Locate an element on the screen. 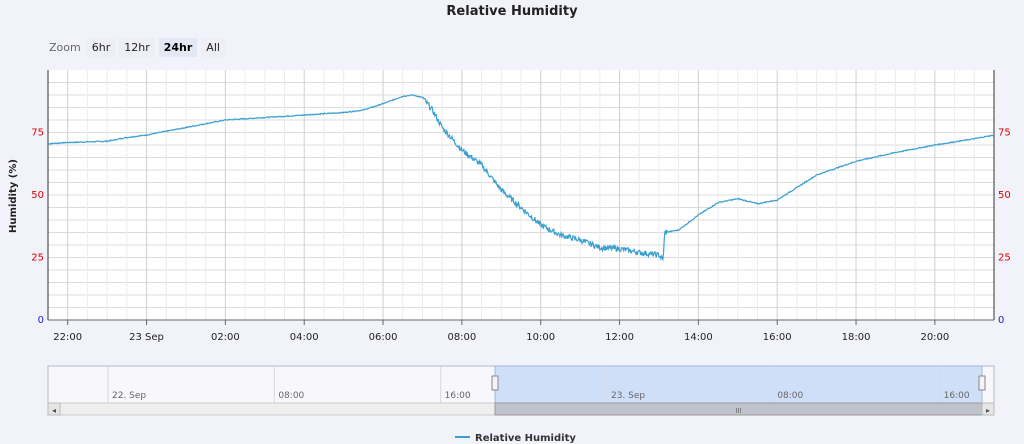  zoom-all-button: All is located at coordinates (213, 47).